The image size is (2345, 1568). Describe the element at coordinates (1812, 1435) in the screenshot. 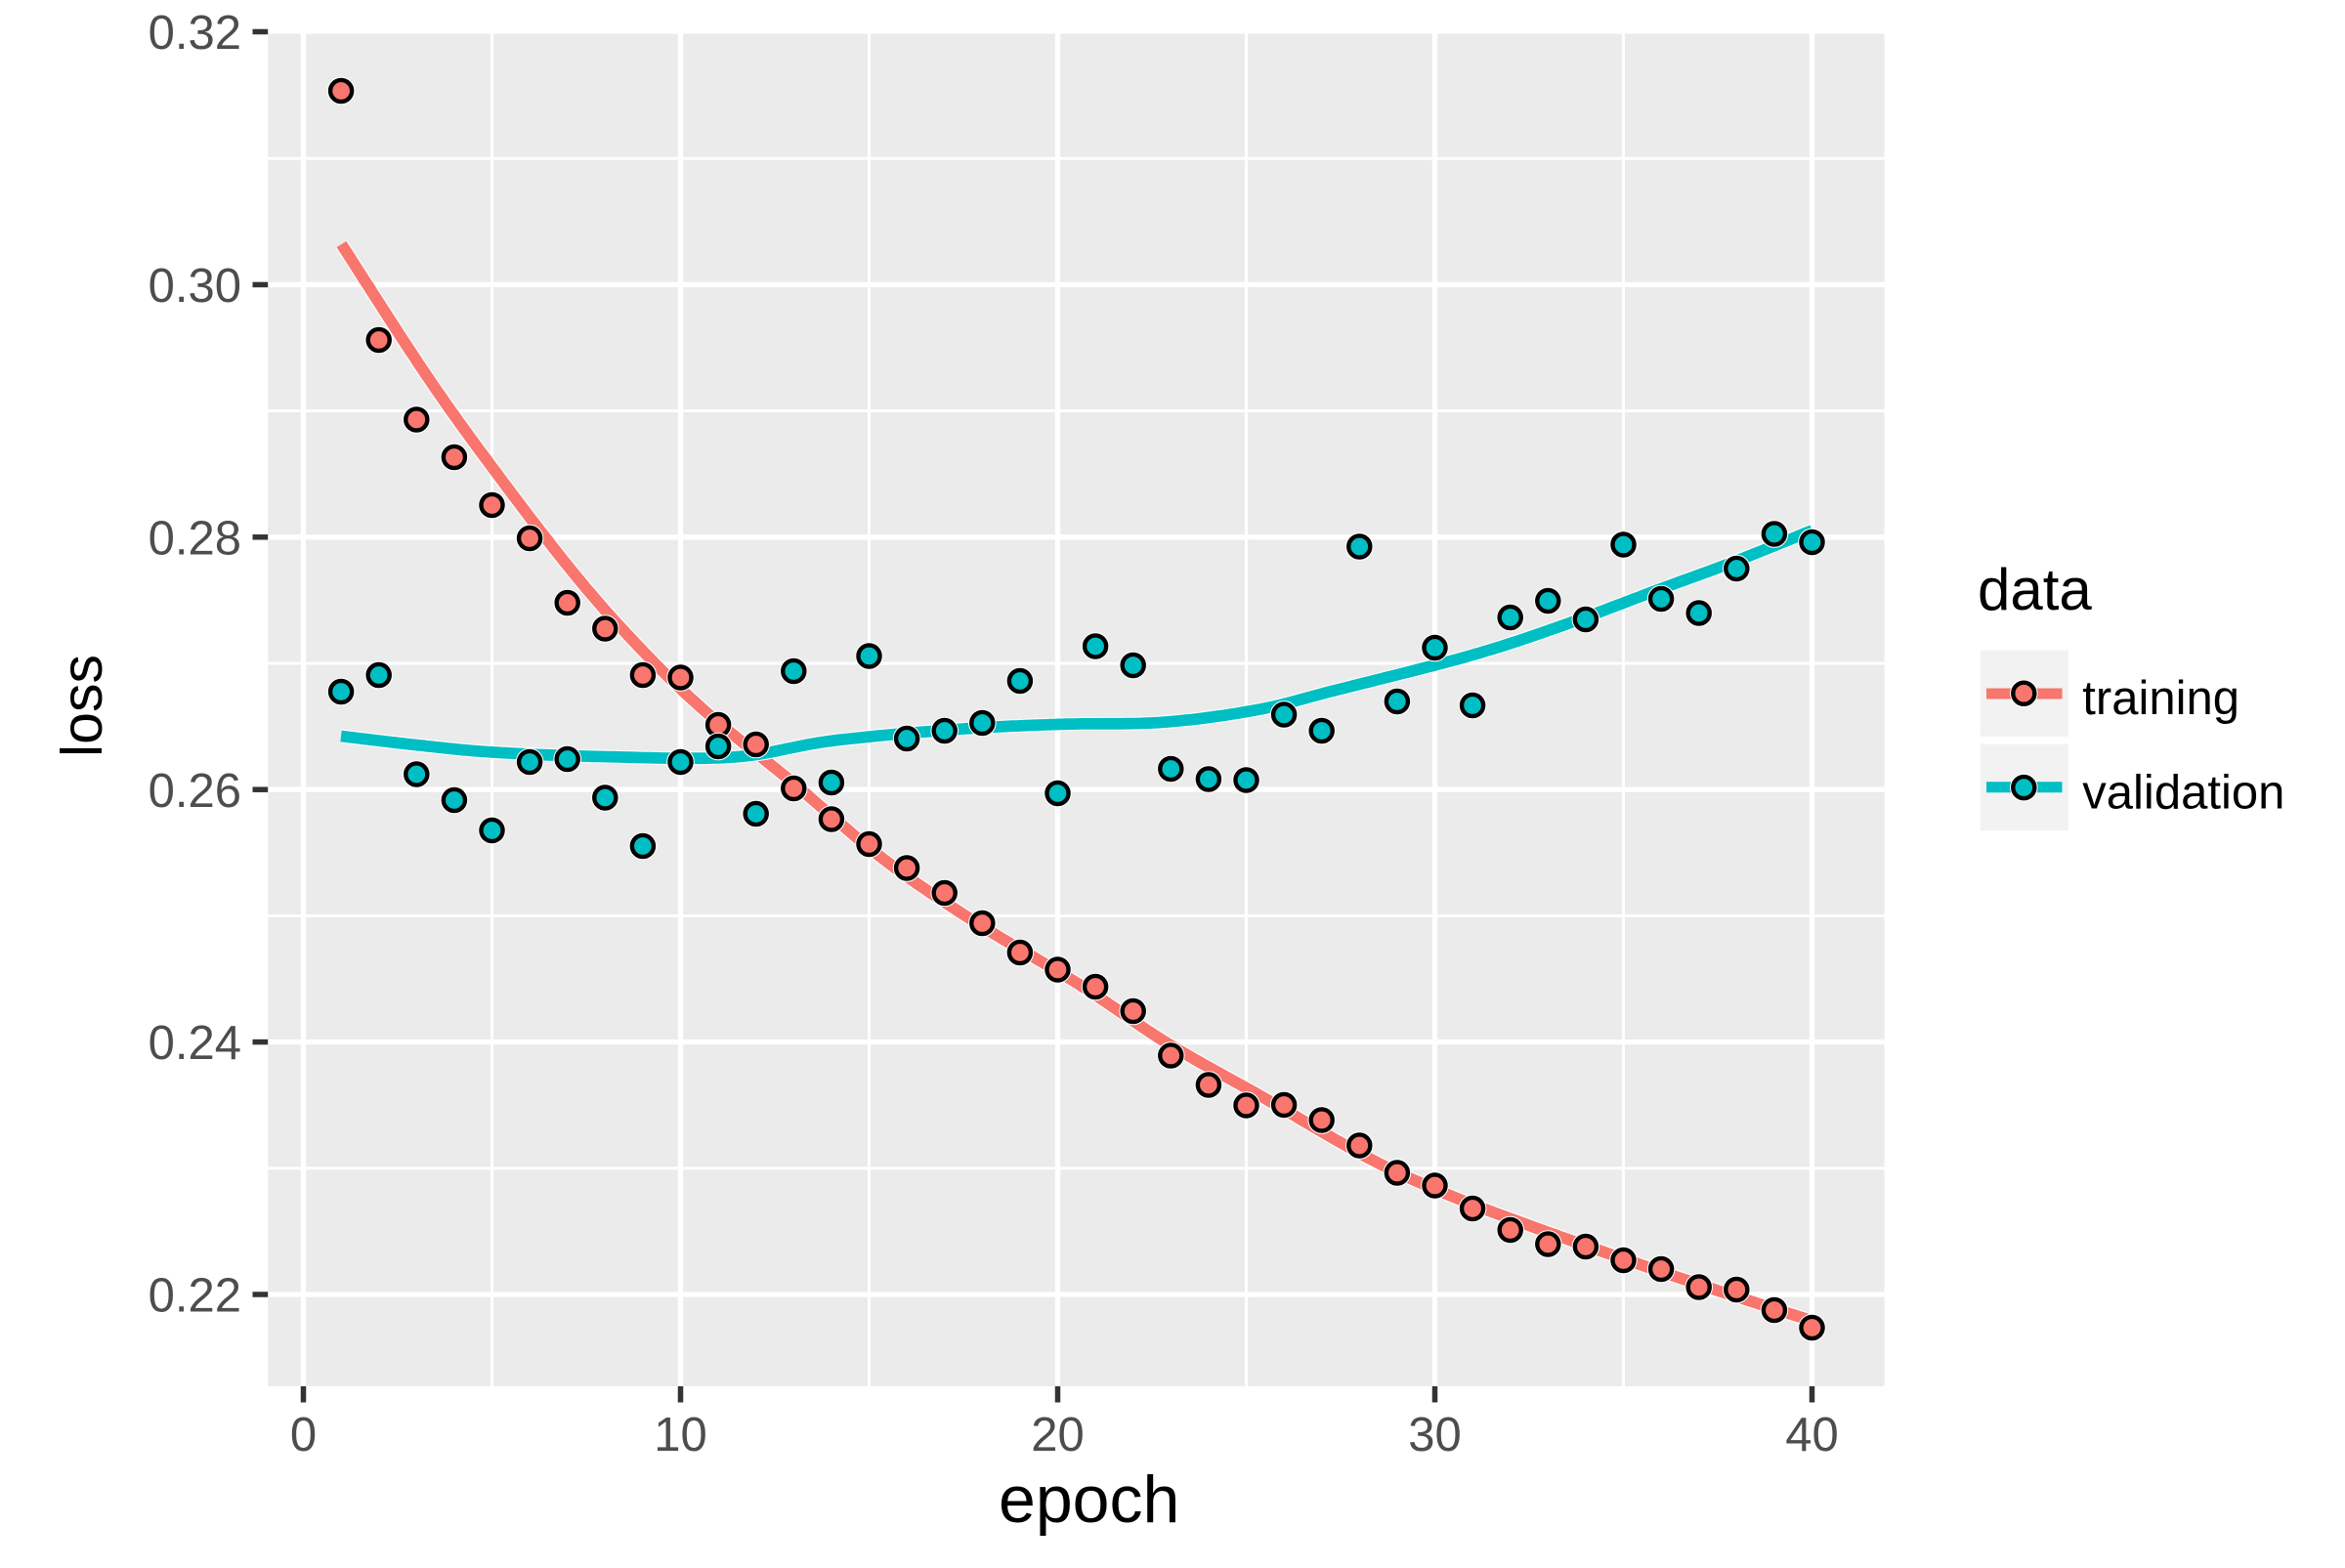

I see `svg-text: 40` at that location.